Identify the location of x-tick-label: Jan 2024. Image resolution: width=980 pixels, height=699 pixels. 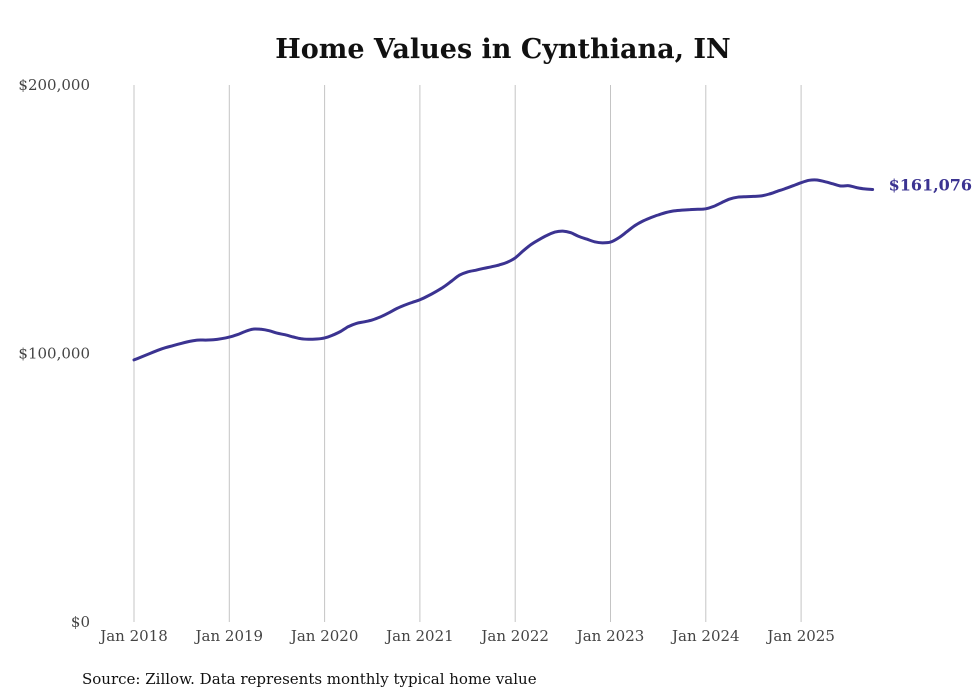
(705, 636).